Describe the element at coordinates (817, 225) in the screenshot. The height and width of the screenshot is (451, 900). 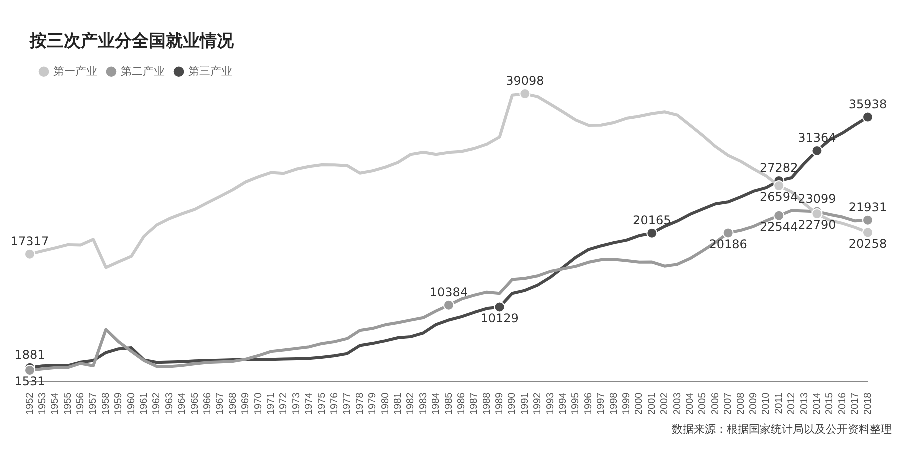
I see `data-label: 22790` at that location.